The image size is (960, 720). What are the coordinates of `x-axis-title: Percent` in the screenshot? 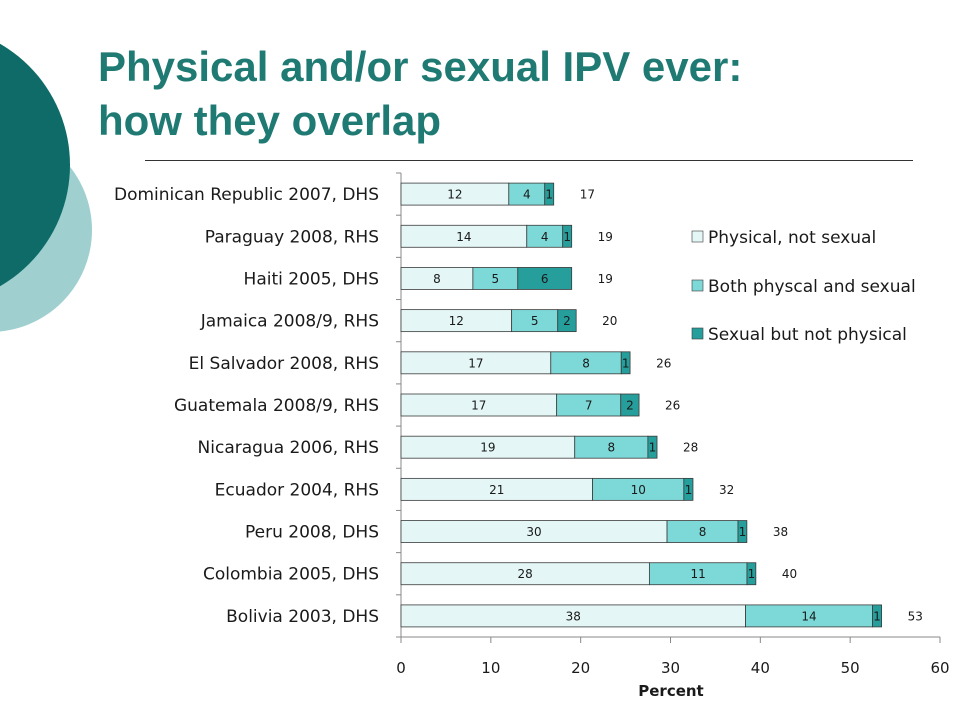 It's located at (670, 691).